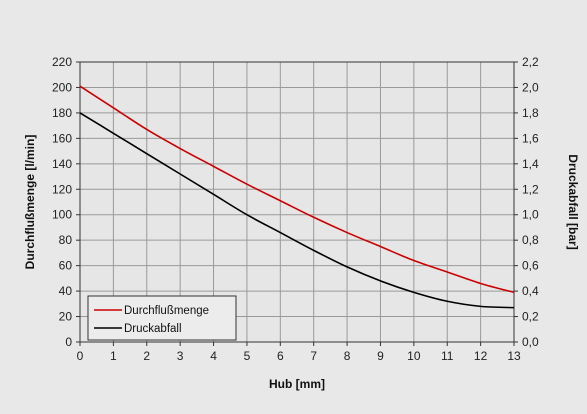  I want to click on y2-tick-label: 0,4, so click(530, 291).